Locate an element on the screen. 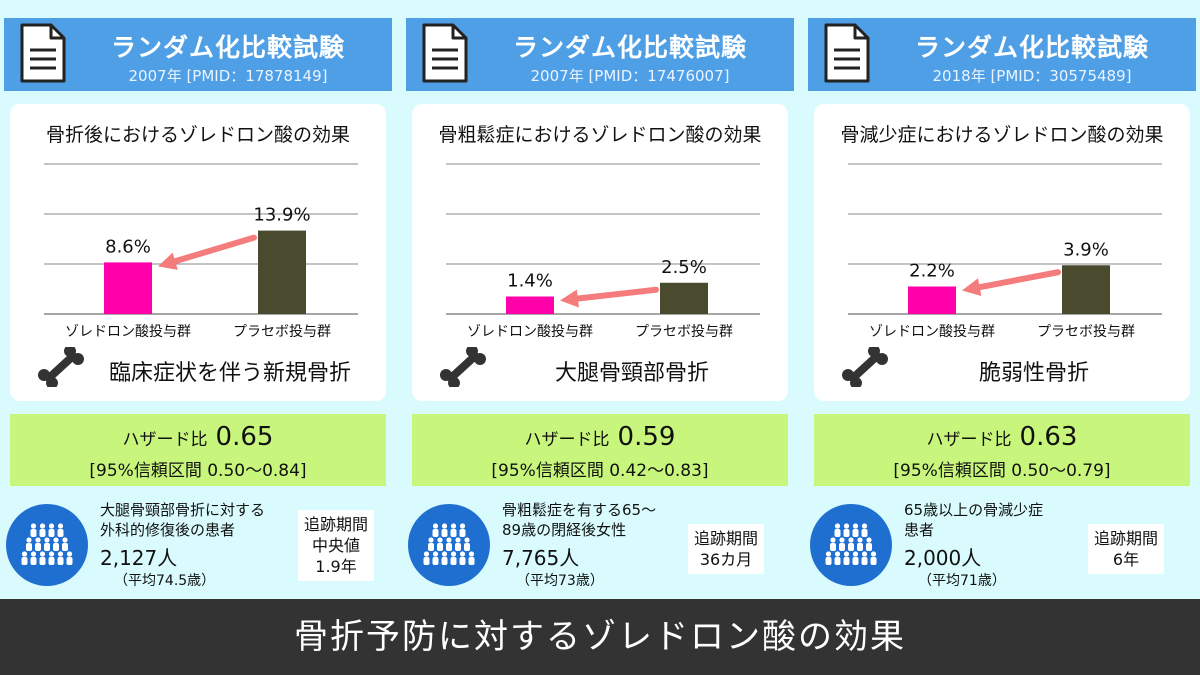 The image size is (1200, 675). population-count: 7,765人 is located at coordinates (541, 558).